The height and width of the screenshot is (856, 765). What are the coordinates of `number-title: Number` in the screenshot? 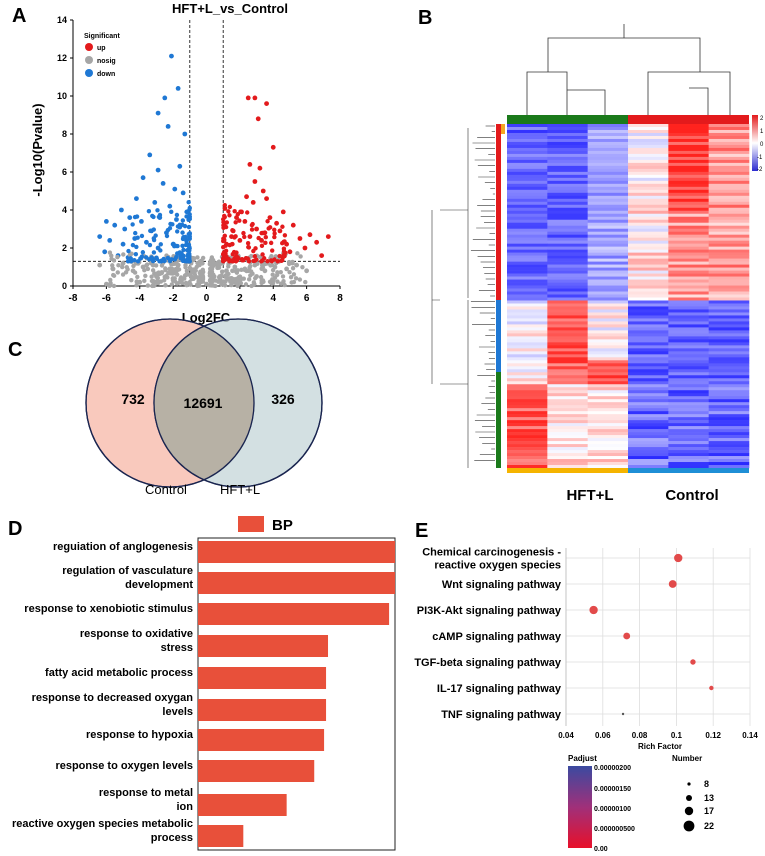 It's located at (687, 758).